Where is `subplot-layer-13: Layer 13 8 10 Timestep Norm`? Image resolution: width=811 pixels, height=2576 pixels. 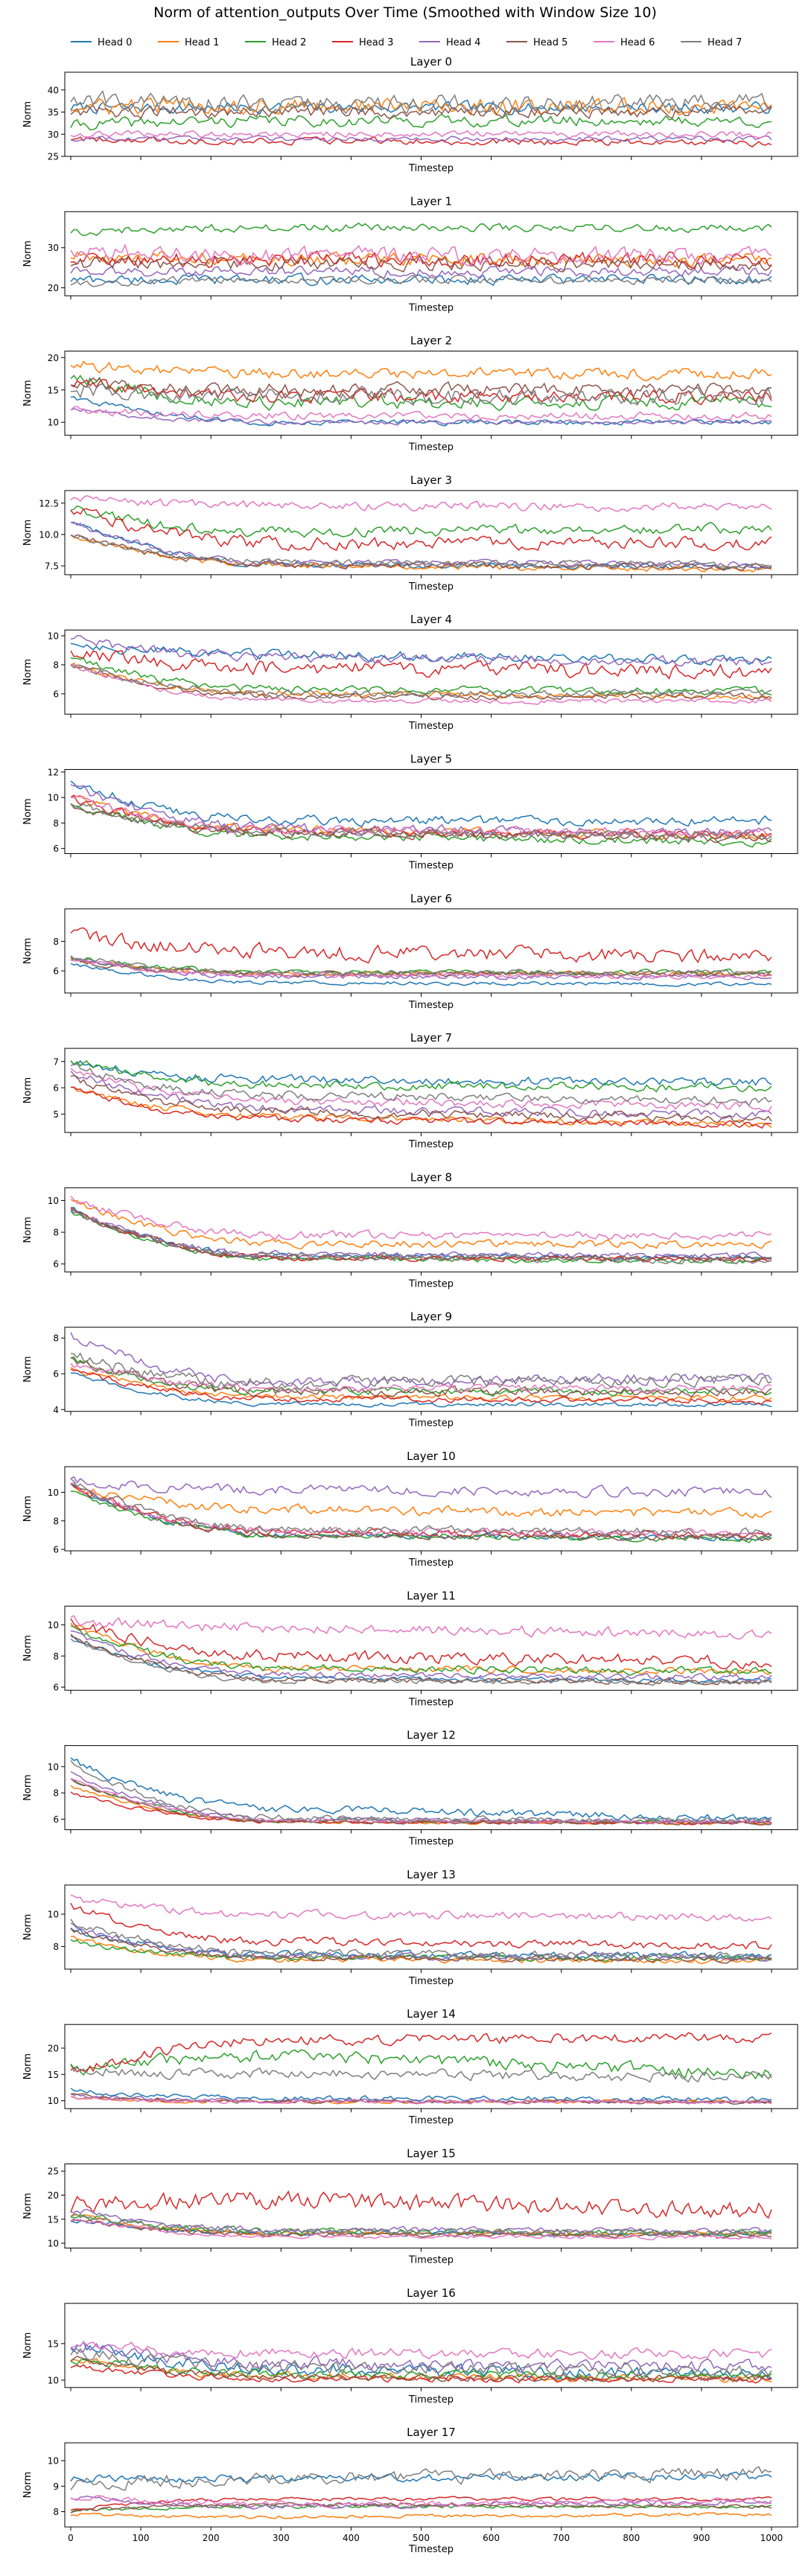 subplot-layer-13: Layer 13 8 10 Timestep Norm is located at coordinates (410, 1927).